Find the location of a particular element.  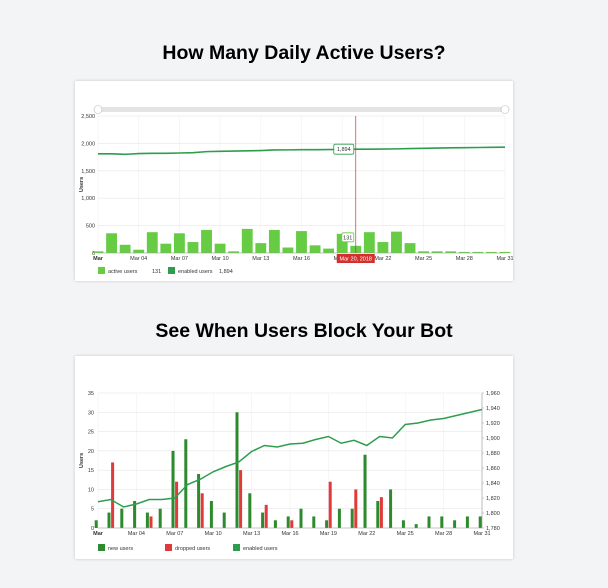

range-selector-track is located at coordinates (301, 109).